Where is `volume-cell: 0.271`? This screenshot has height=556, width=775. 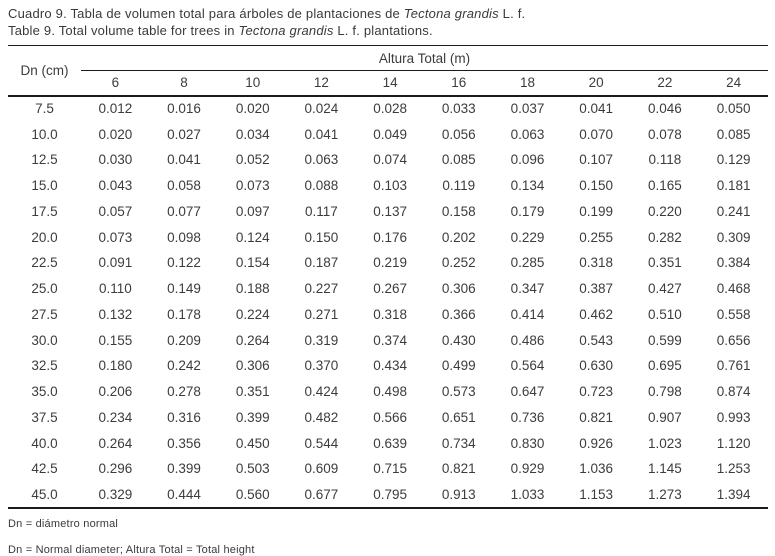
volume-cell: 0.271 is located at coordinates (321, 314).